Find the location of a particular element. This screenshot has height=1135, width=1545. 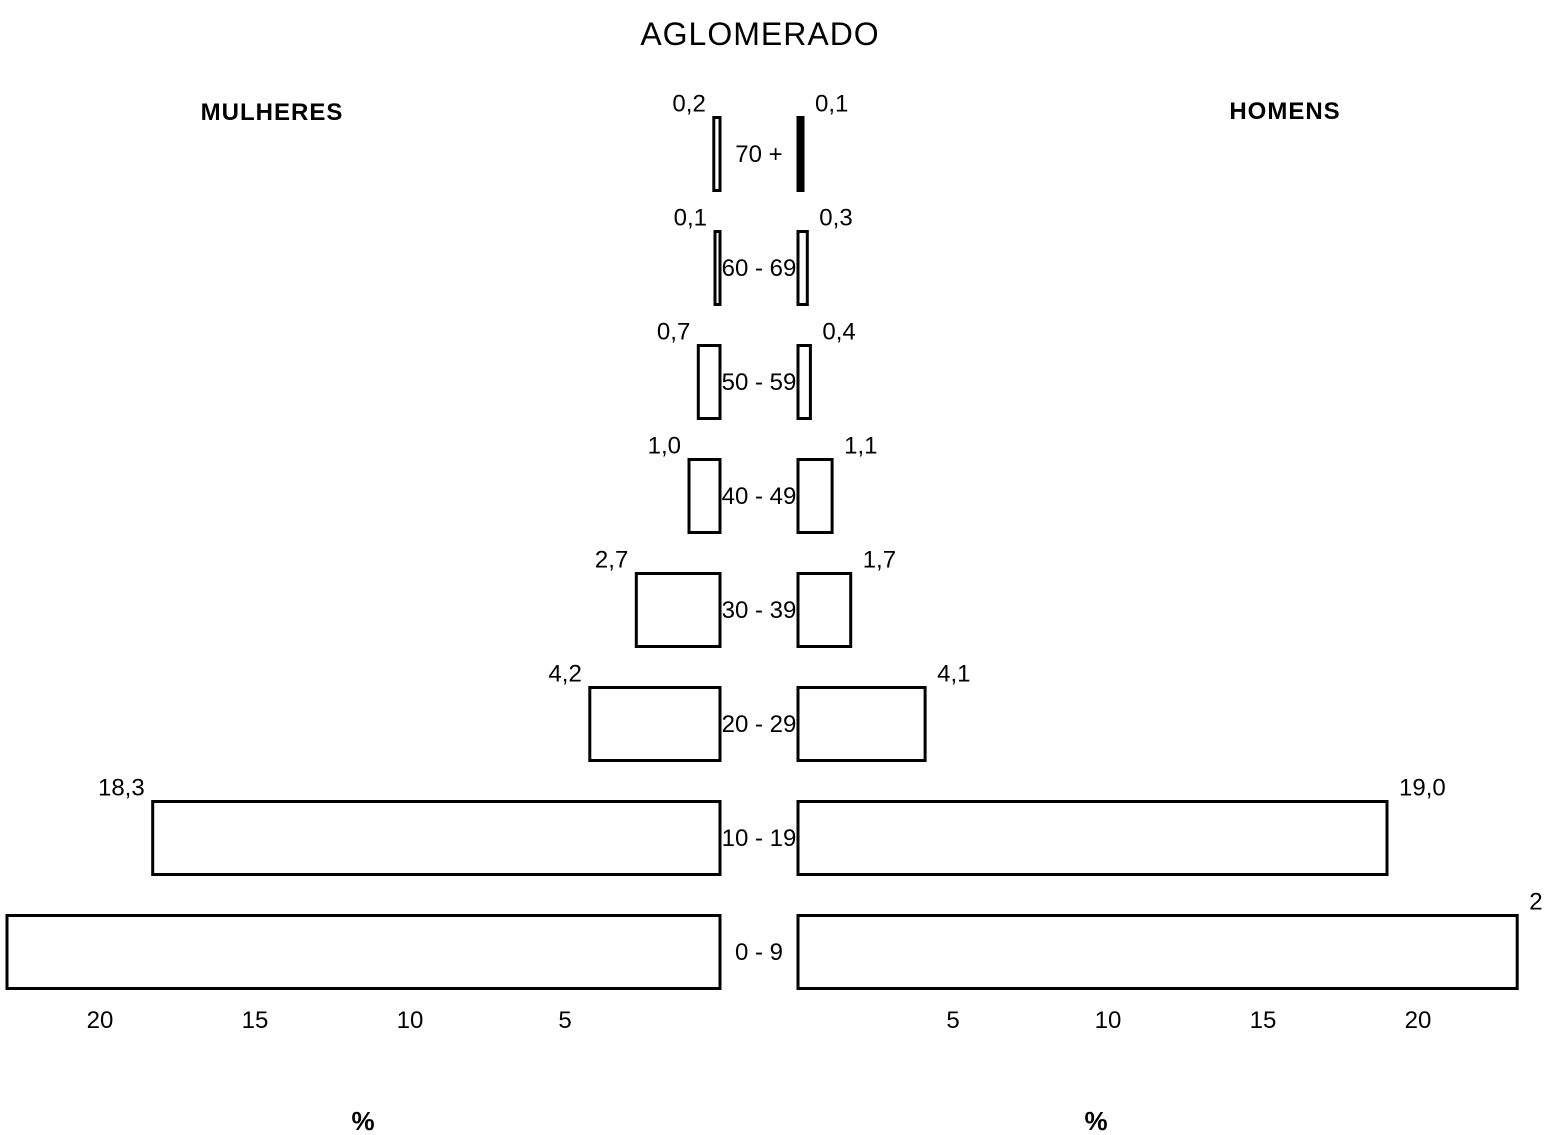

female-value-label: 0,1 is located at coordinates (690, 218).